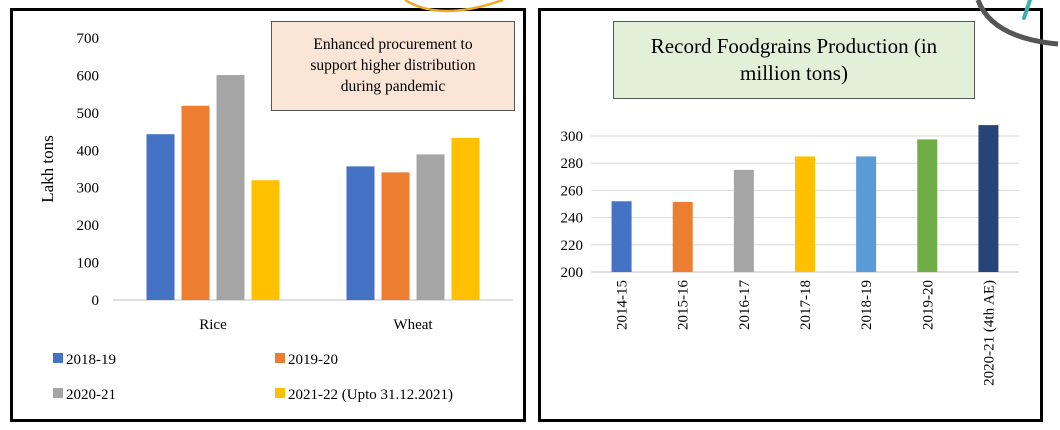 Image resolution: width=1060 pixels, height=430 pixels. What do you see at coordinates (91, 360) in the screenshot?
I see `legend-label: 2018-19` at bounding box center [91, 360].